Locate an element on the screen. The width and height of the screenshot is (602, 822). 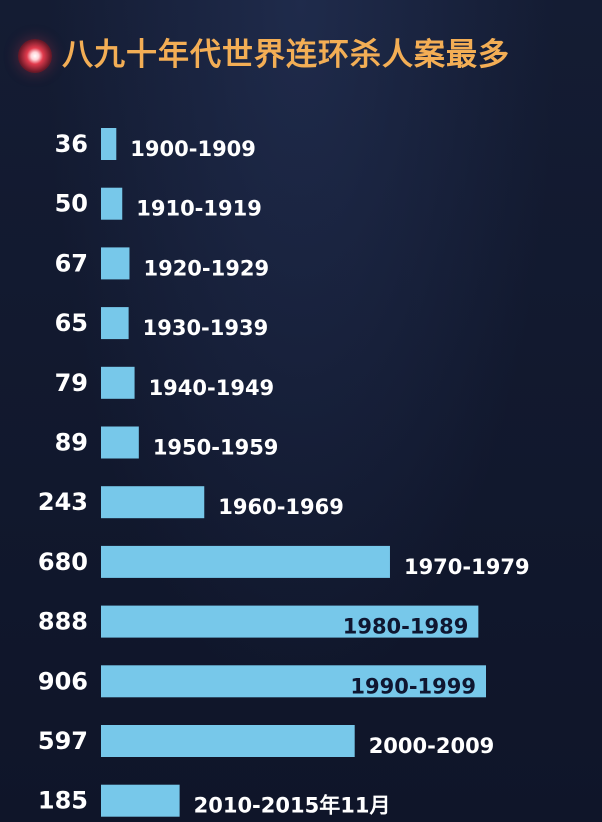
category-label: 1910-1919 is located at coordinates (199, 209).